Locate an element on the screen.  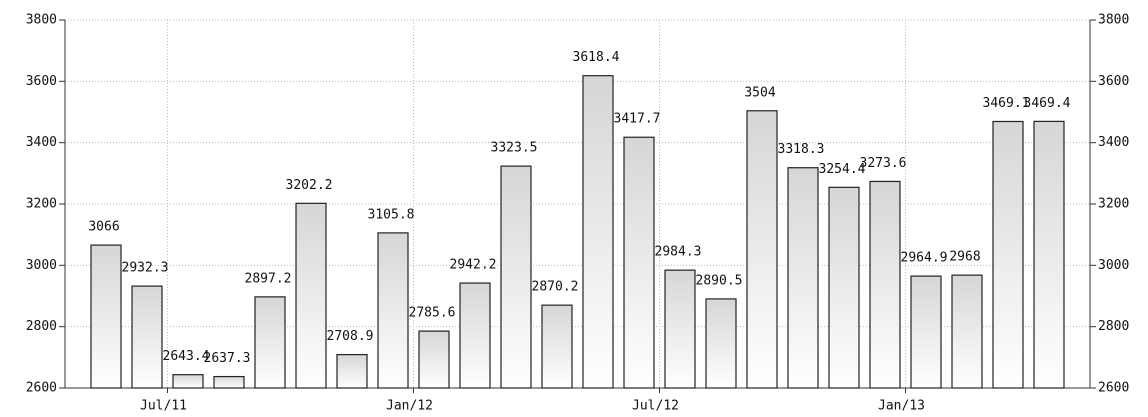
data-label: 3469.4 is located at coordinates (1047, 103).